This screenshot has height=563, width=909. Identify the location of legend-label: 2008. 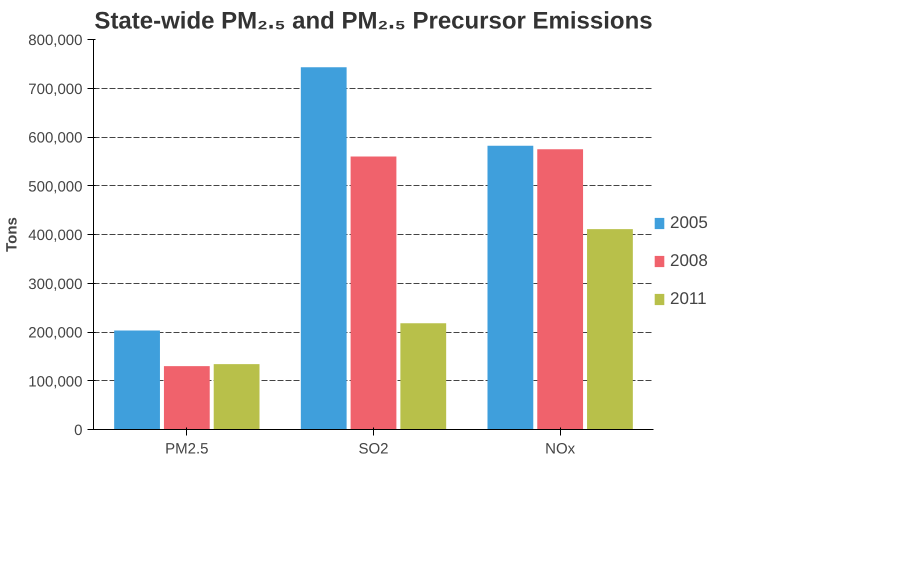
(689, 261).